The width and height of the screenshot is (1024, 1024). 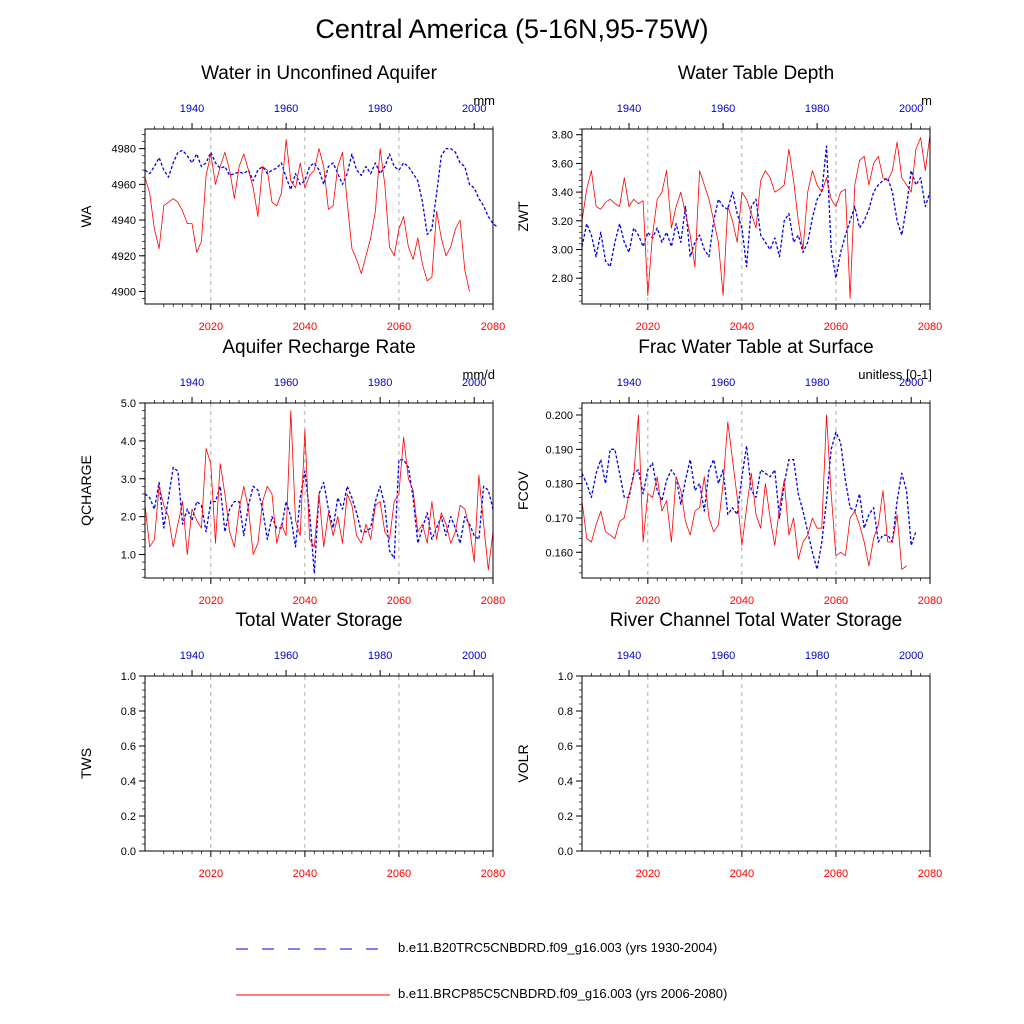 I want to click on series-historical-qcharge, so click(x=319, y=517).